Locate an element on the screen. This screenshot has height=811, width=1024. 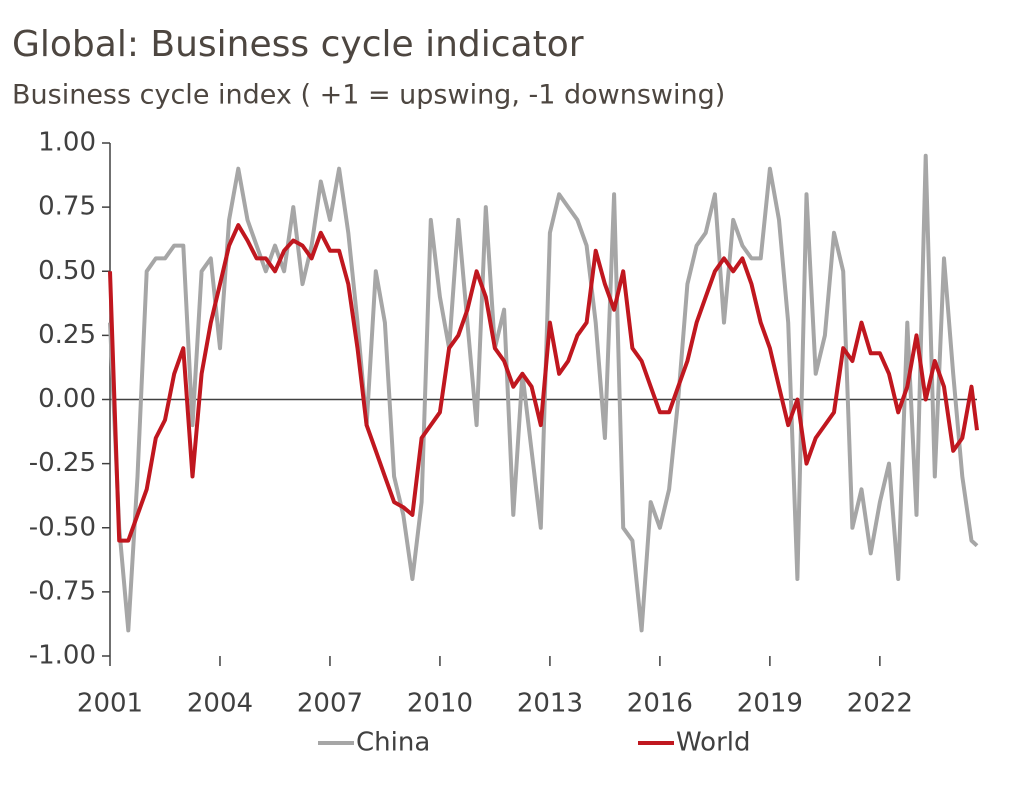
x-tick-label: 2010 is located at coordinates (440, 704).